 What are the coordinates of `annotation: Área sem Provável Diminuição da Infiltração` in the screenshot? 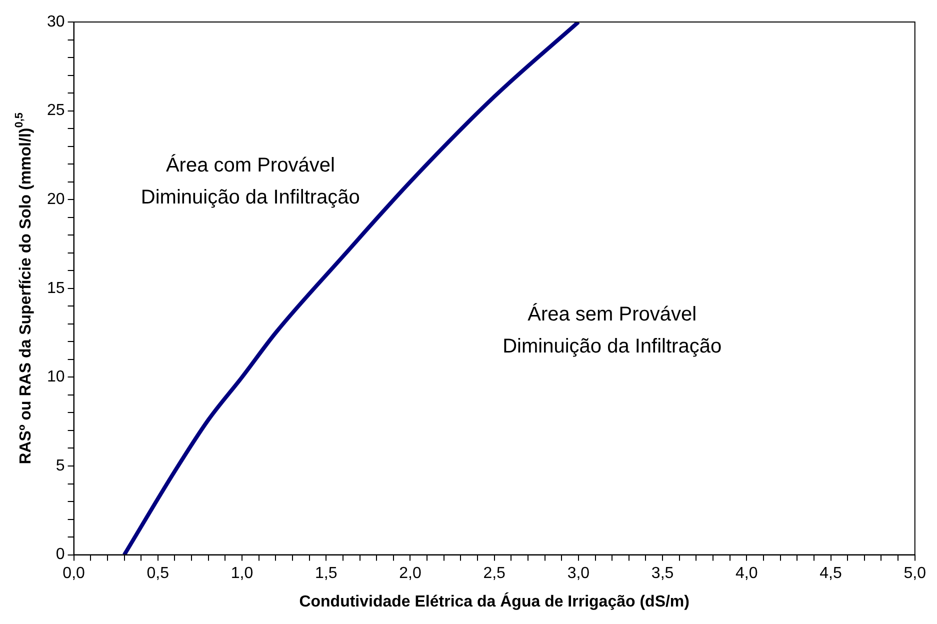 It's located at (612, 330).